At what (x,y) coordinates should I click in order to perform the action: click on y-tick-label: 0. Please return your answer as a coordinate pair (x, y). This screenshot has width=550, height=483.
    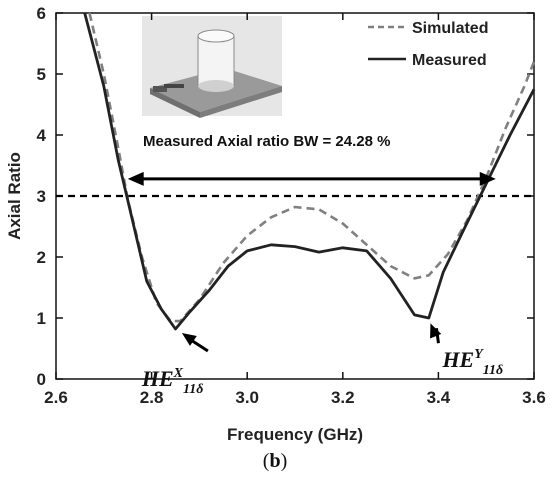
    Looking at the image, I should click on (41, 379).